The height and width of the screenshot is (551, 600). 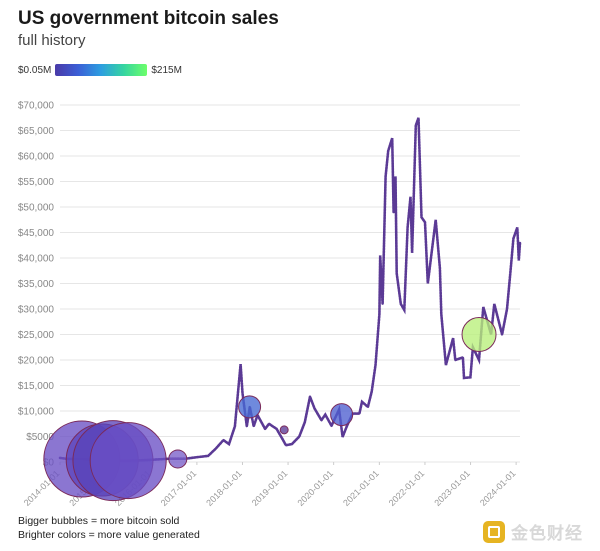 What do you see at coordinates (36, 131) in the screenshot?
I see `y-tick-label: $65,000` at bounding box center [36, 131].